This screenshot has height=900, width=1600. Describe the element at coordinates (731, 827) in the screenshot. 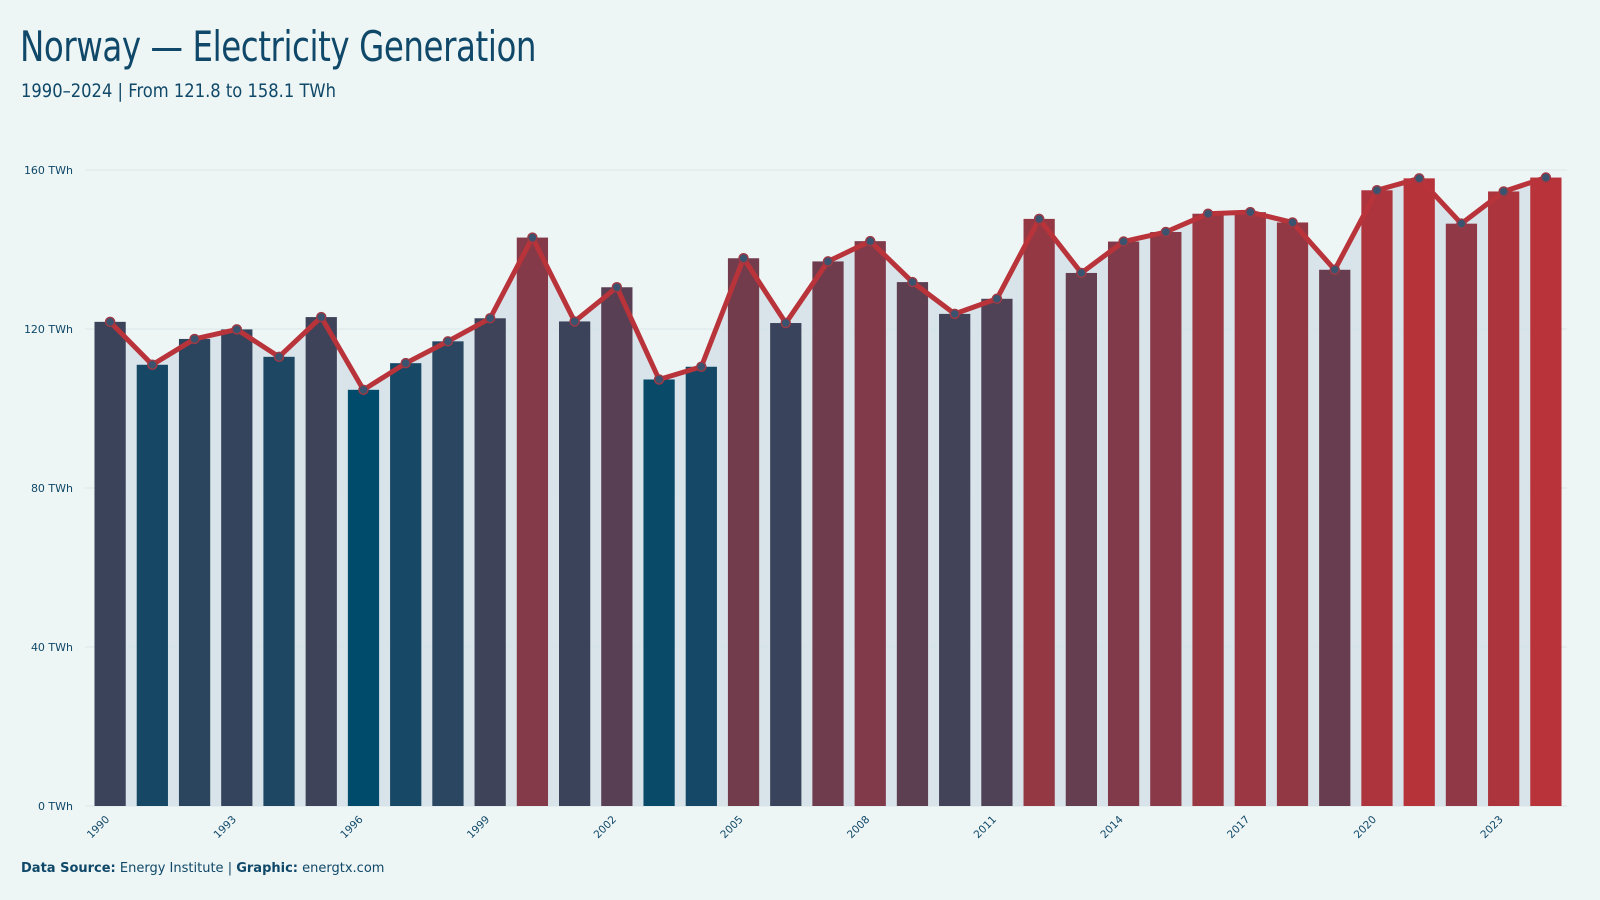

I see `x-tick-label: 2005` at that location.